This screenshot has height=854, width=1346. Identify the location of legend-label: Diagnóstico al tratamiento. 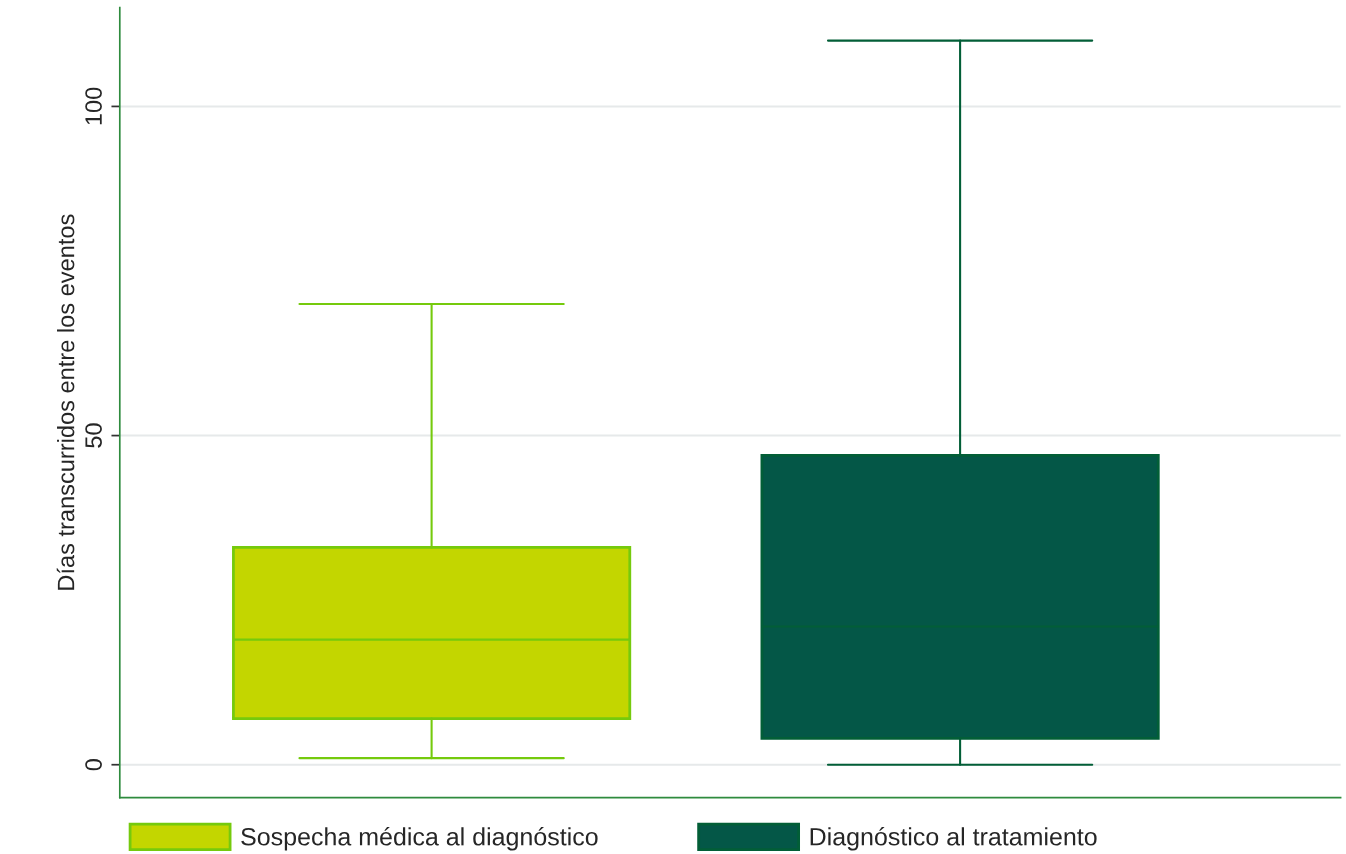
(953, 838).